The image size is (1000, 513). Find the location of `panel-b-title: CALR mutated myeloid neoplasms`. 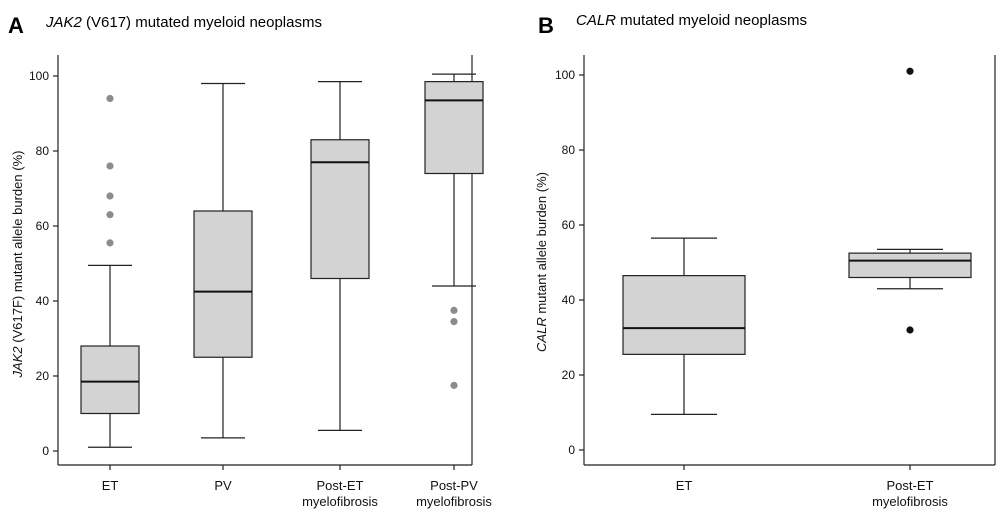

panel-b-title: CALR mutated myeloid neoplasms is located at coordinates (691, 20).